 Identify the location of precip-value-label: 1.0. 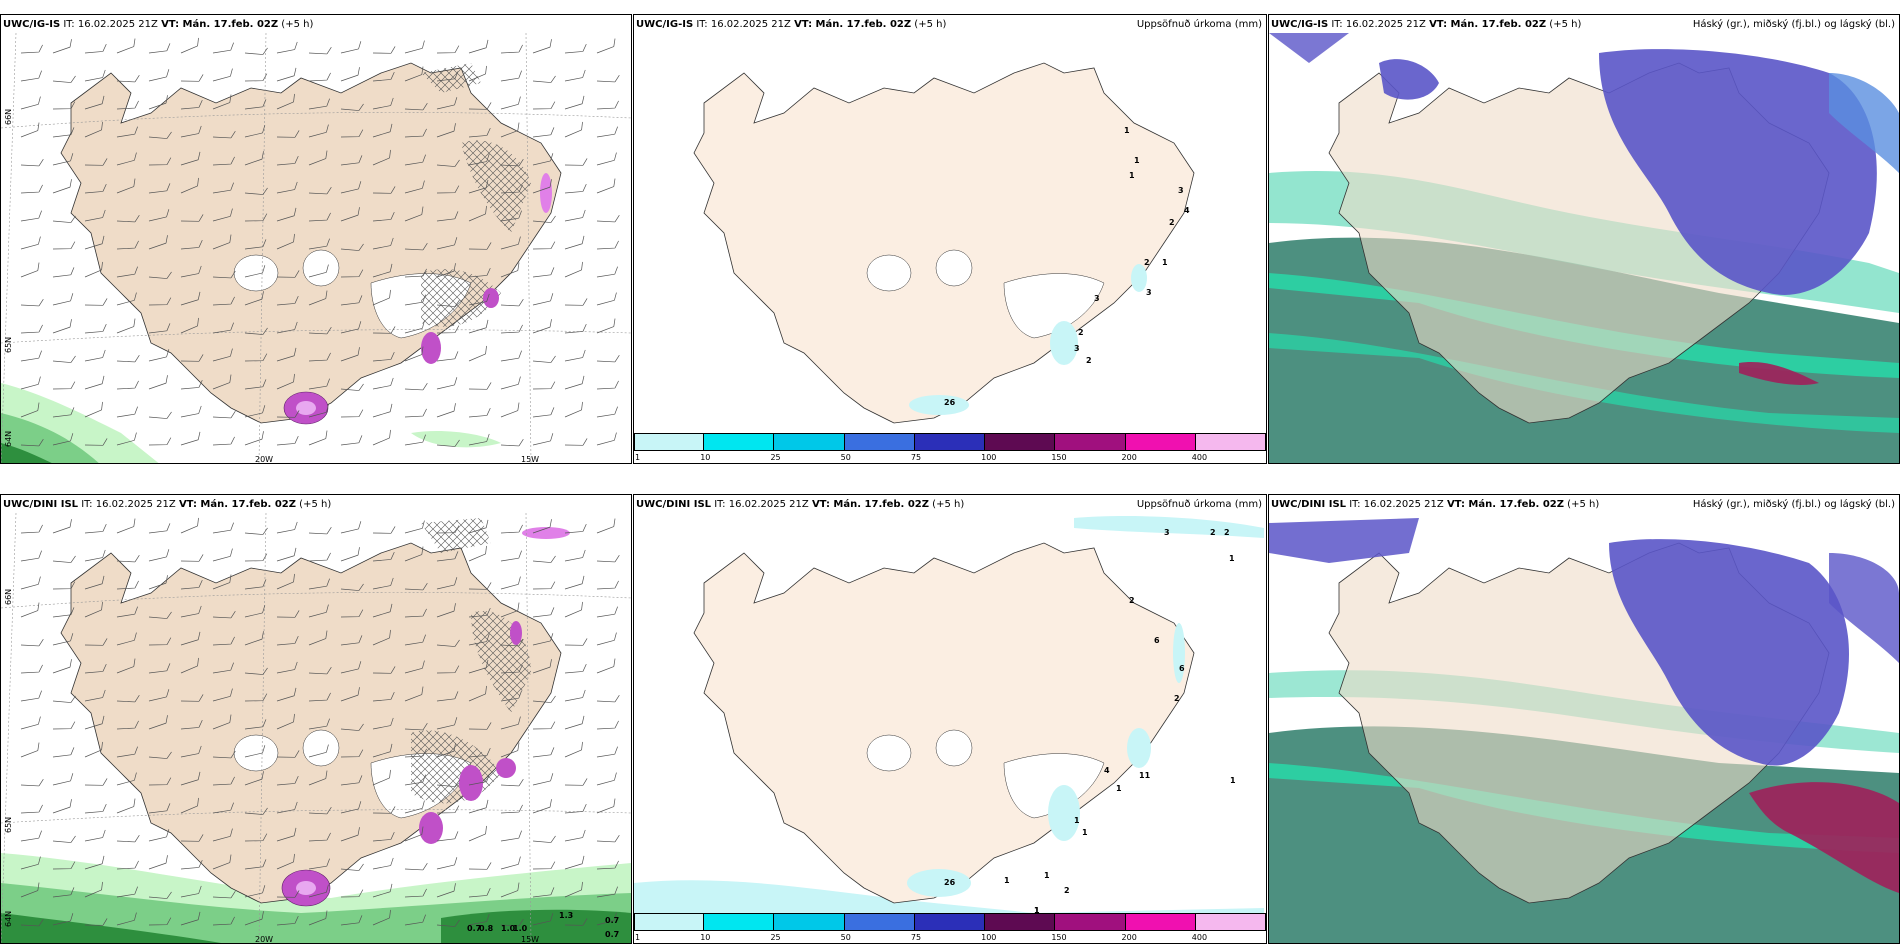
(520, 928).